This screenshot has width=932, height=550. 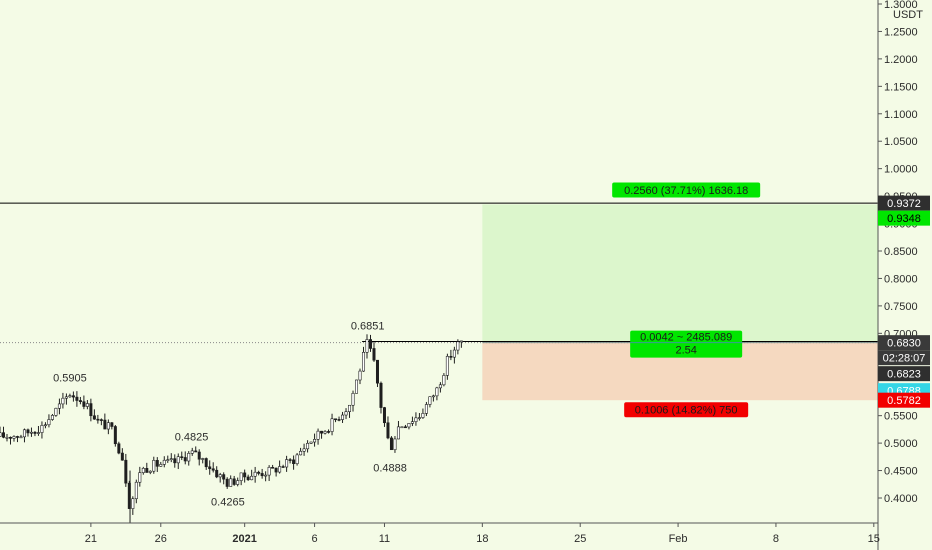 What do you see at coordinates (901, 115) in the screenshot?
I see `y-tick-label: 1.1000` at bounding box center [901, 115].